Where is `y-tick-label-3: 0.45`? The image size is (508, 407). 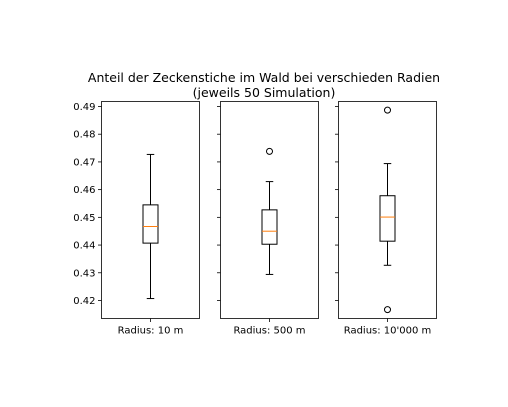 y-tick-label-3: 0.45 is located at coordinates (84, 218).